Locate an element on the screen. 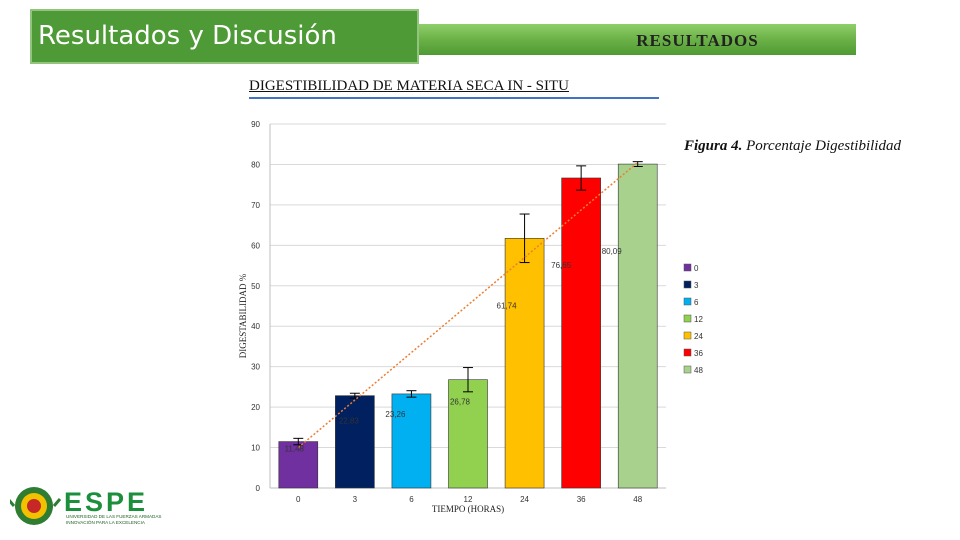 This screenshot has height=540, width=960. x-axis-title: TIEMPO (HORAS) is located at coordinates (468, 509).